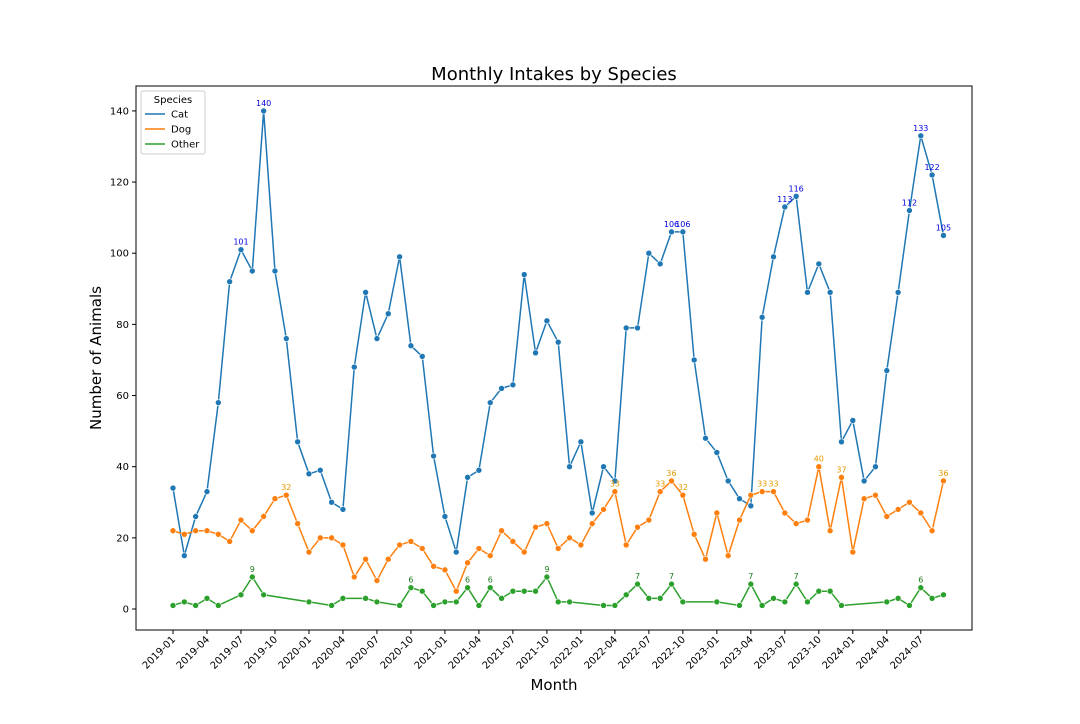 Image resolution: width=1080 pixels, height=724 pixels. Describe the element at coordinates (784, 199) in the screenshot. I see `data-label: 113` at that location.